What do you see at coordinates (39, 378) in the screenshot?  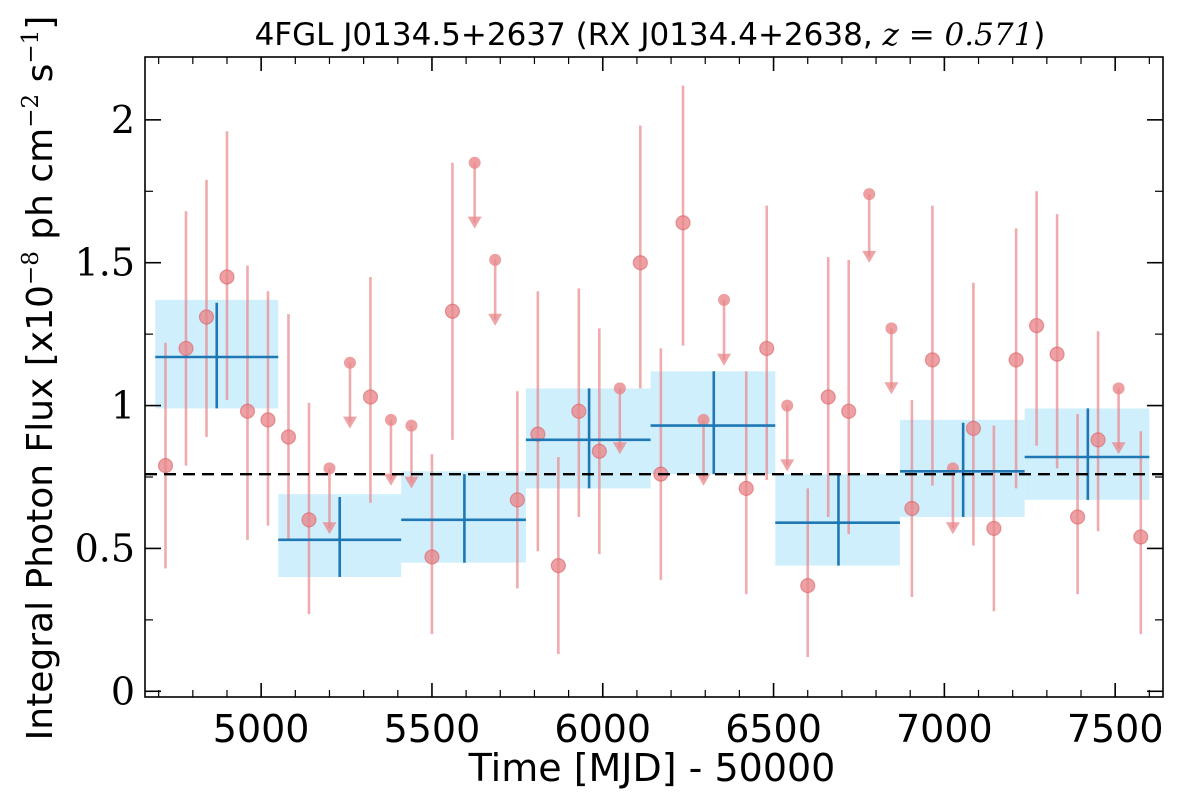 I see `y-axis-label: Integral Photon Flux [x10−8 ph cm−2 s−1]` at bounding box center [39, 378].